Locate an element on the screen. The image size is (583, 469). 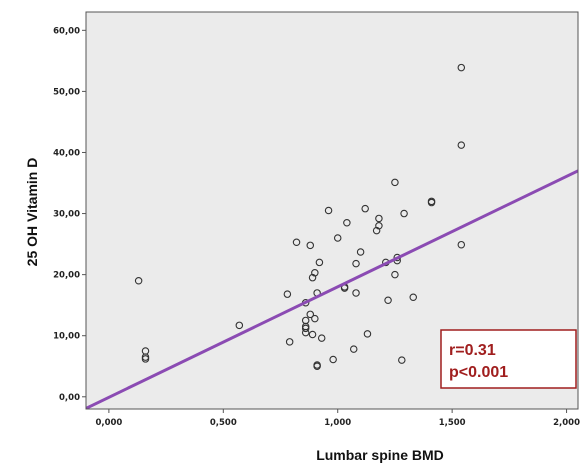
x-axis: 0,000 0,500 1,000 1,500 2,000 is located at coordinates (337, 418).